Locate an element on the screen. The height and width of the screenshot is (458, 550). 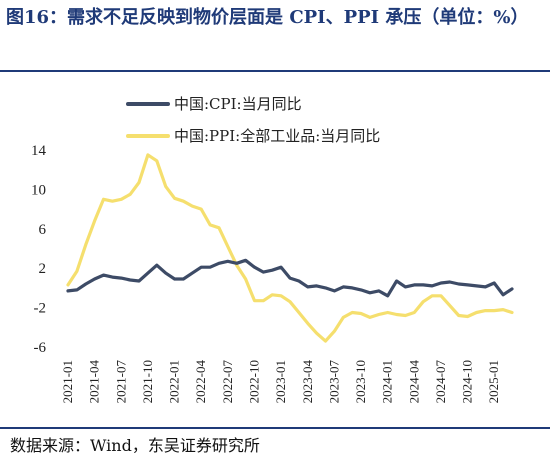
y-tick-label: 10 is located at coordinates (38, 190).